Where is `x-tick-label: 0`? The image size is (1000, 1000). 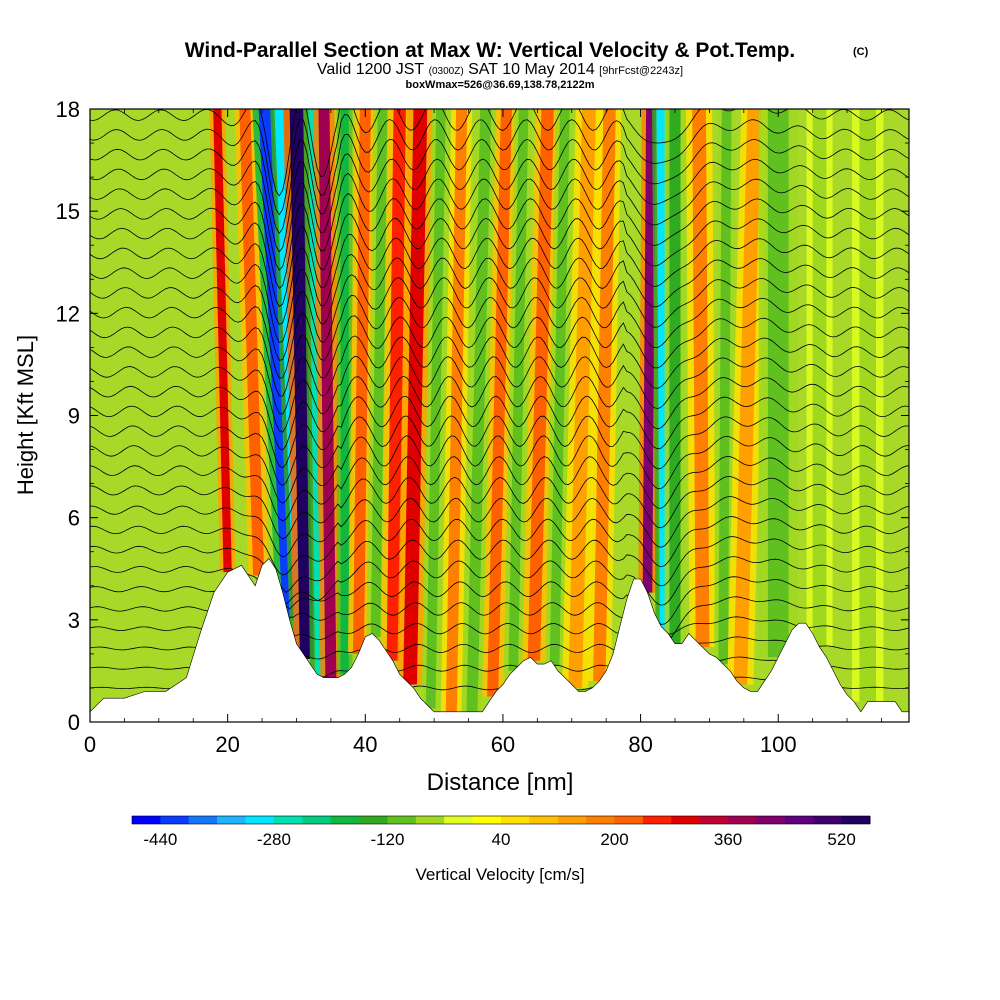 x-tick-label: 0 is located at coordinates (90, 744).